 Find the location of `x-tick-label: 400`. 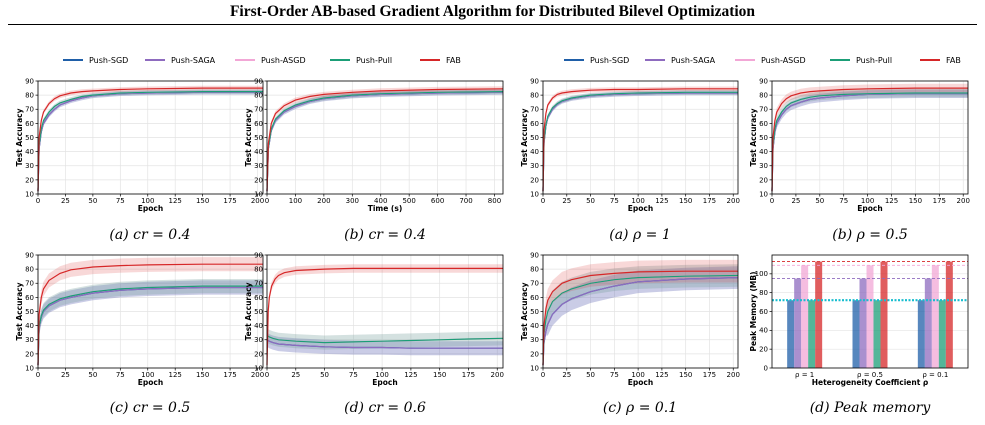

x-tick-label: 400 is located at coordinates (380, 201).